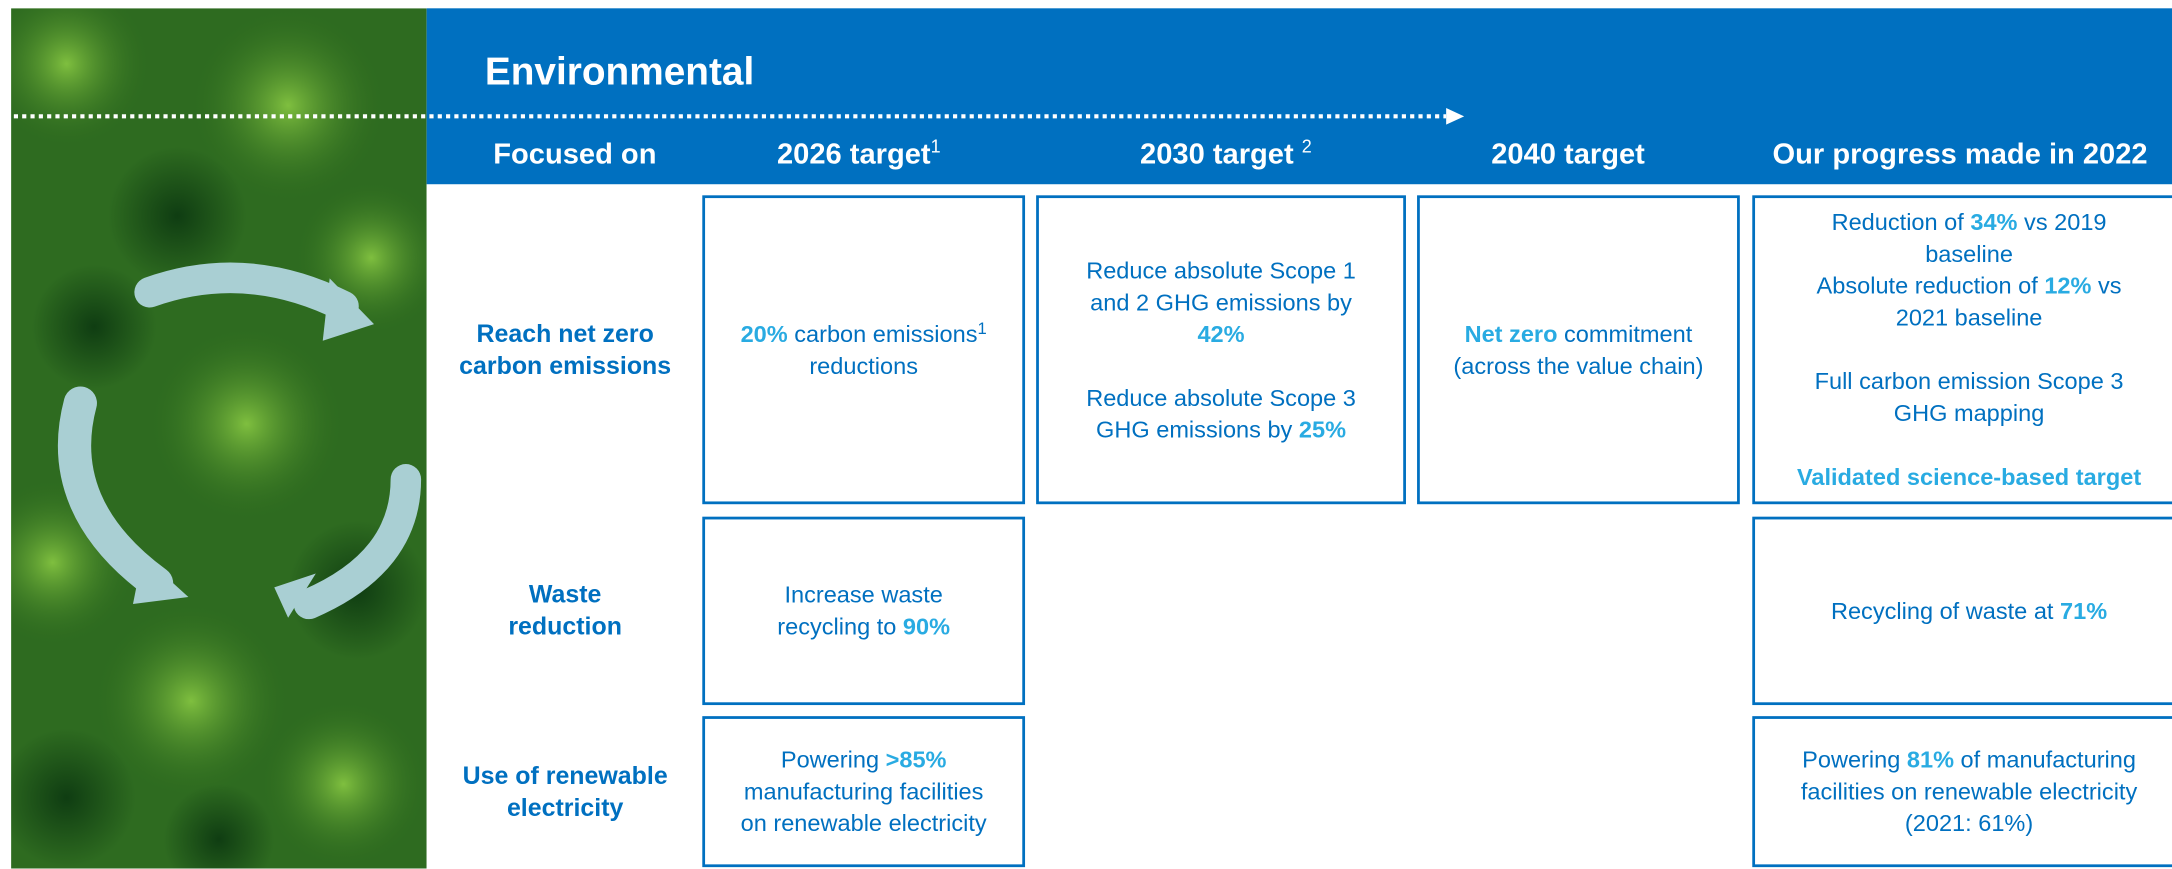 This screenshot has height=869, width=2172. I want to click on text-line: 2021 baseline, so click(1969, 318).